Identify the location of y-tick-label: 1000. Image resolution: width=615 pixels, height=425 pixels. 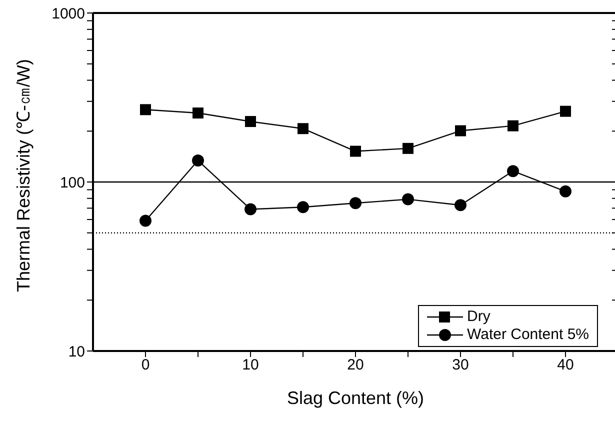
(68, 13).